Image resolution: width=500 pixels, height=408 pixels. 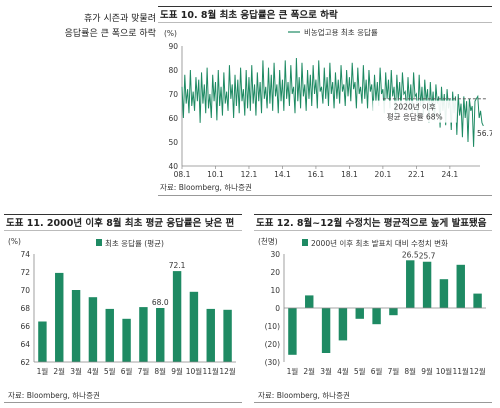 What do you see at coordinates (461, 371) in the screenshot?
I see `fig12-xtick-label: 11월` at bounding box center [461, 371].